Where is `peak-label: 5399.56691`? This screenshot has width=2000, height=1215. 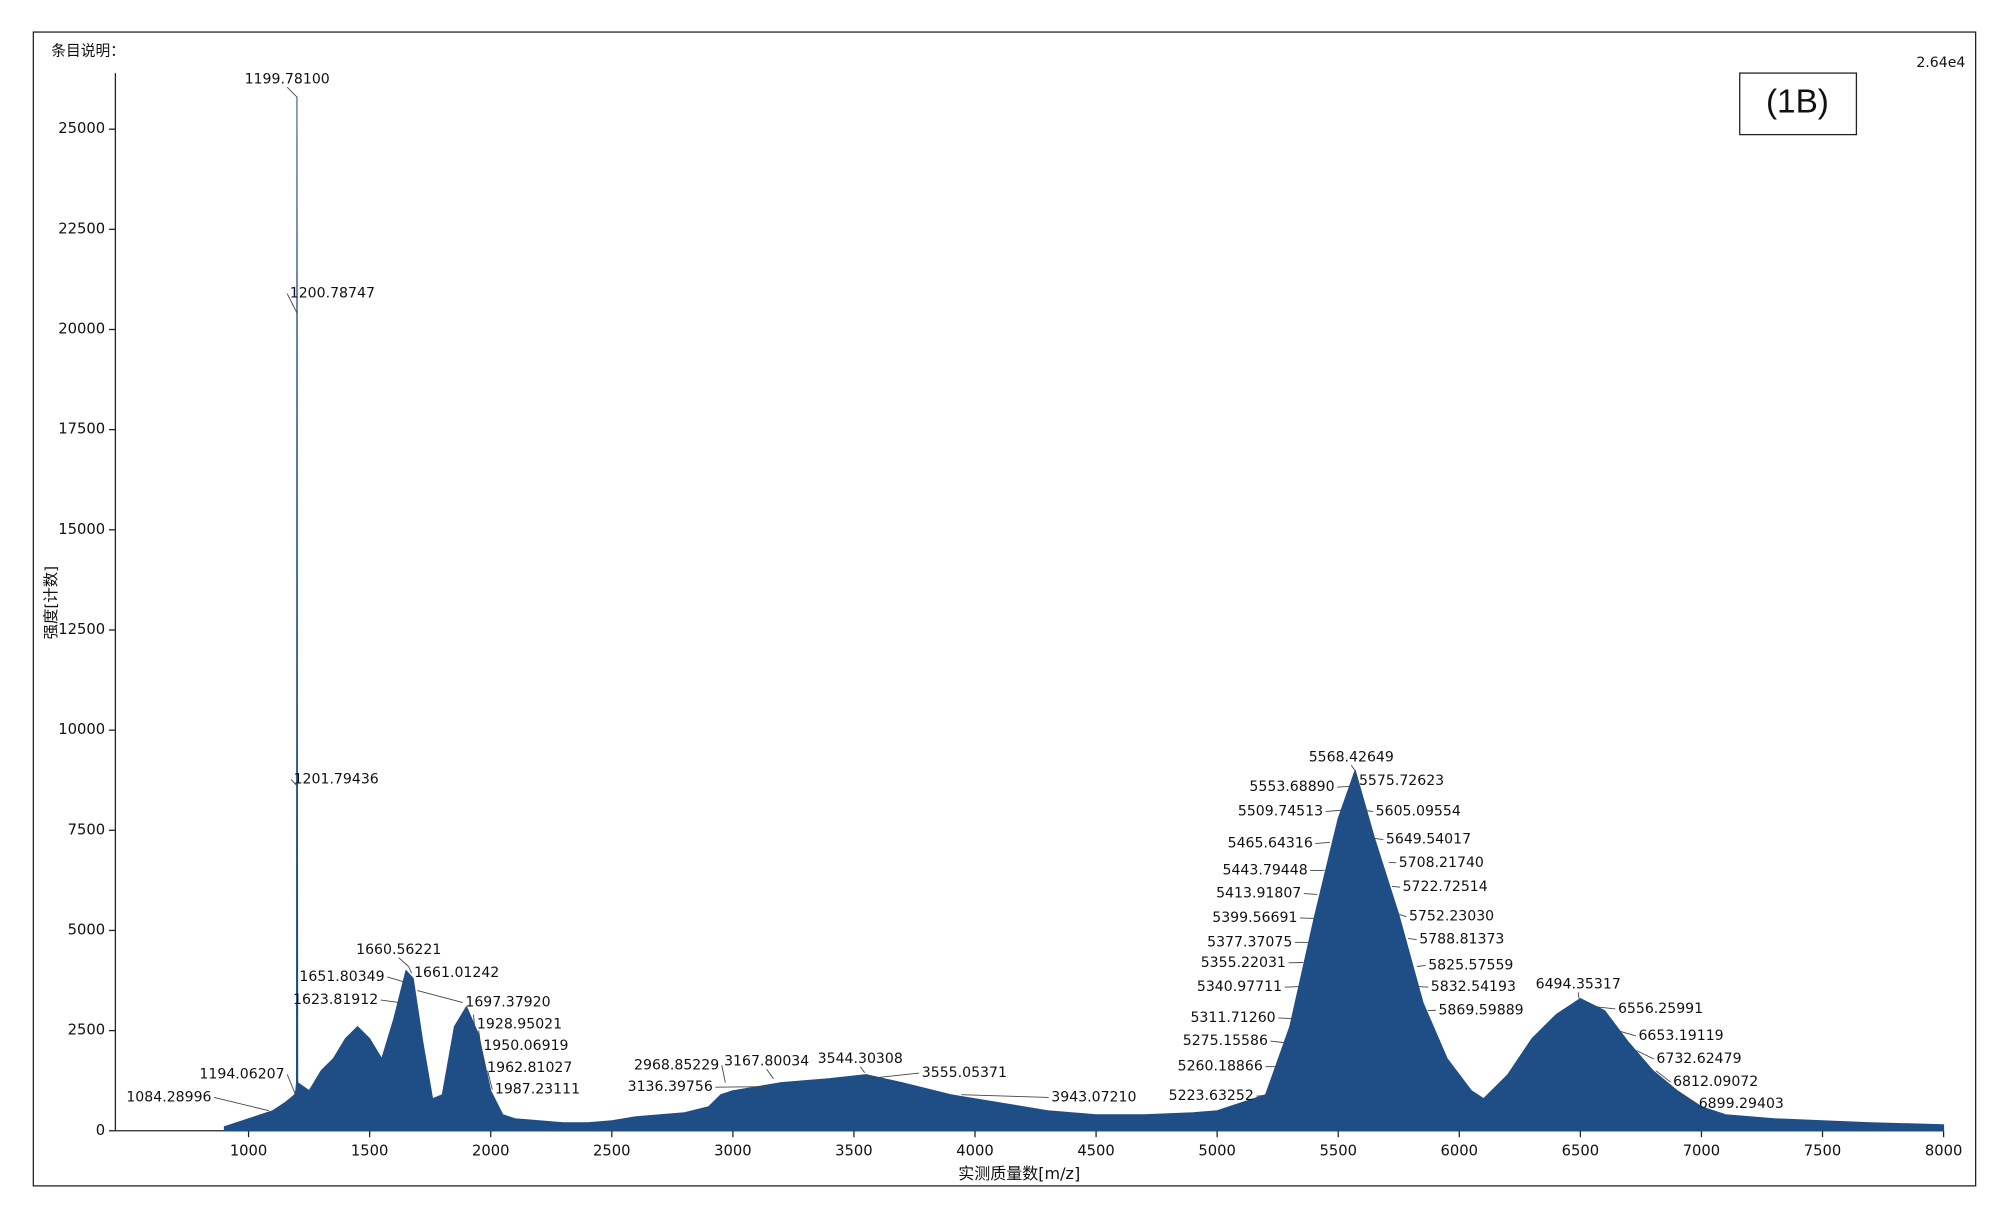 peak-label: 5399.56691 is located at coordinates (1254, 918).